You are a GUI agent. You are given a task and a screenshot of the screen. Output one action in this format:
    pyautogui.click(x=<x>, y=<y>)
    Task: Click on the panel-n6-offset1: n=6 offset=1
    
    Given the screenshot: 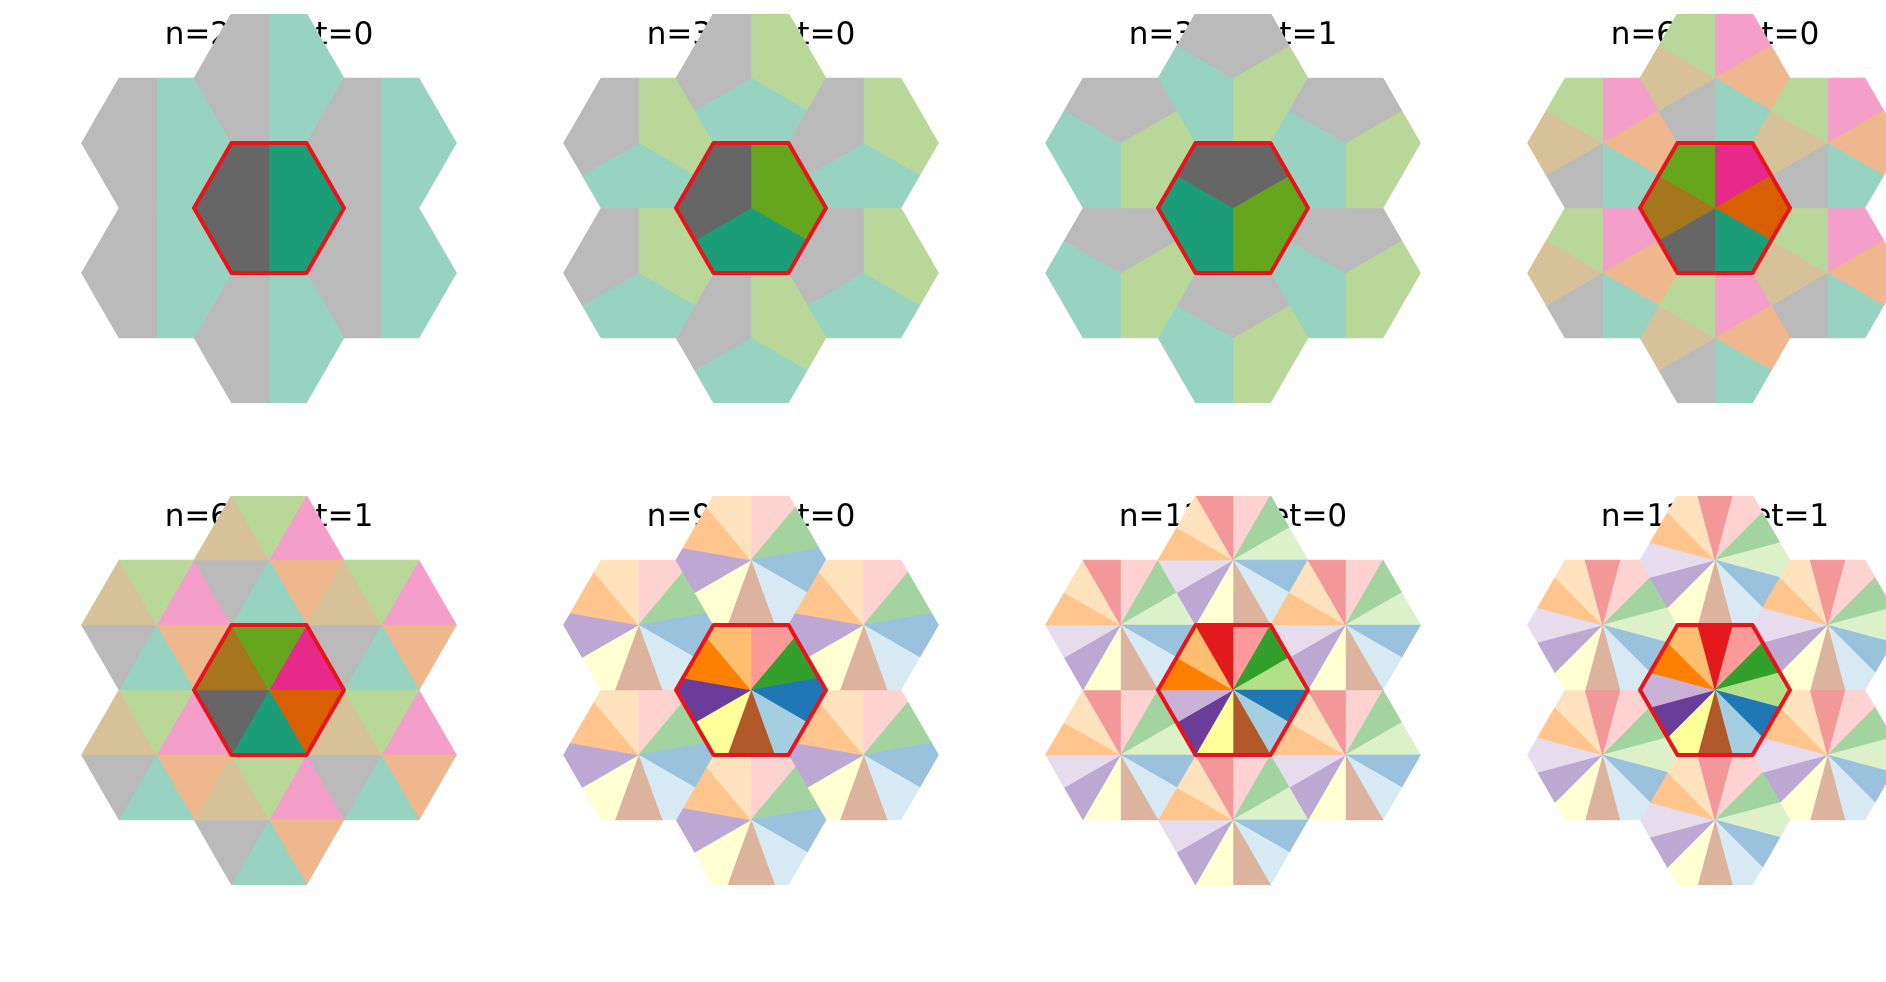 What is the action you would take?
    pyautogui.click(x=269, y=736)
    